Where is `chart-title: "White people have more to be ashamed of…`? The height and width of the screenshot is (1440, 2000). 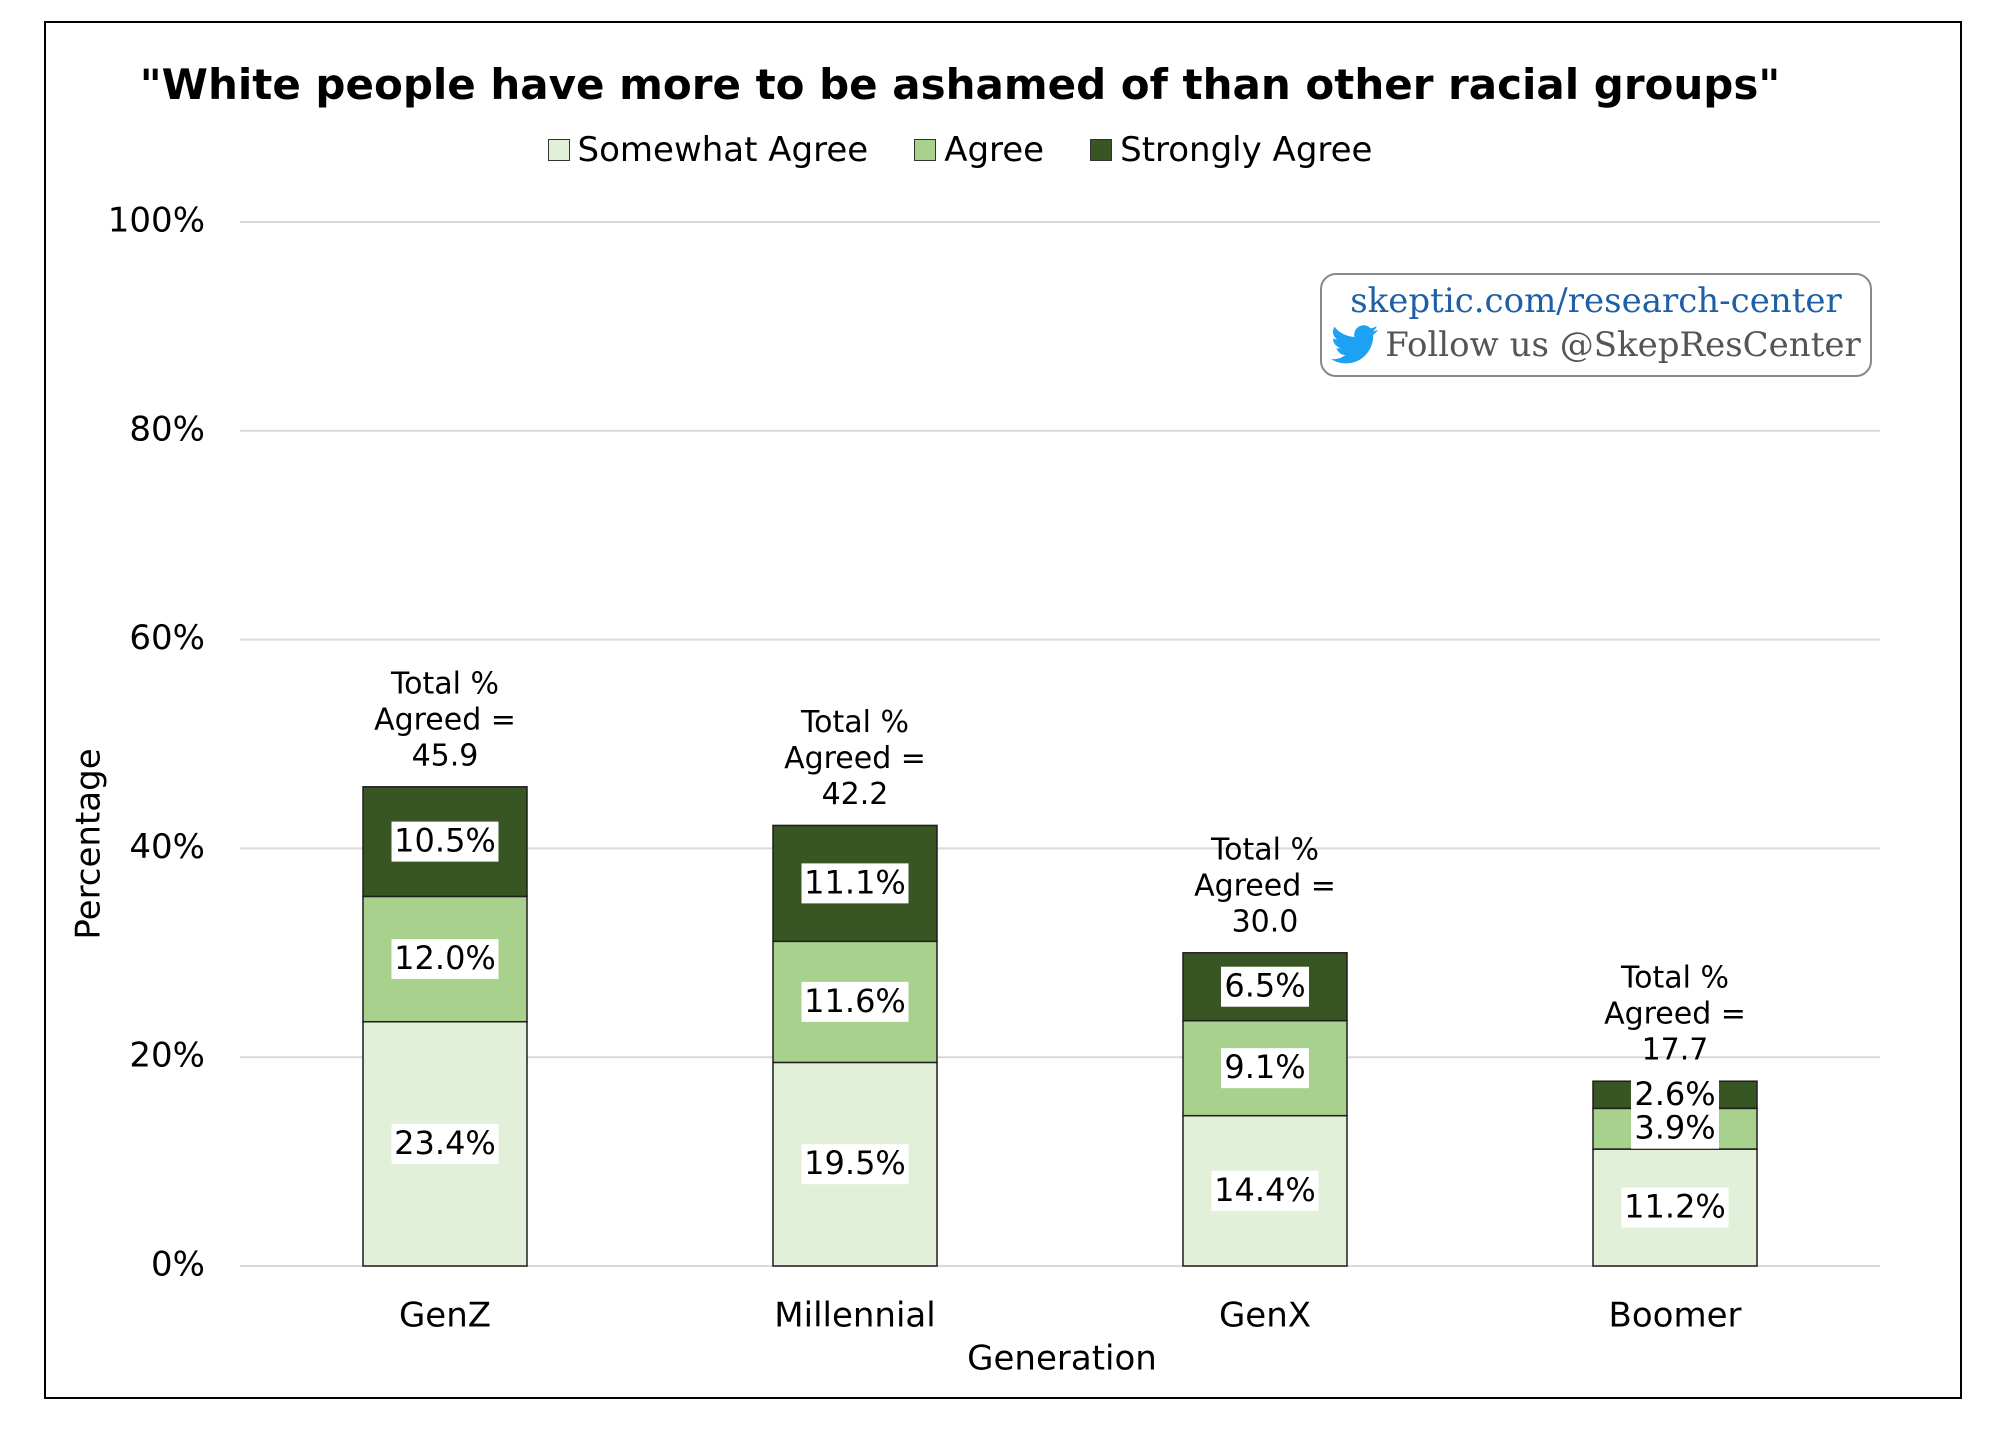 chart-title: "White people have more to be ashamed of… is located at coordinates (960, 84).